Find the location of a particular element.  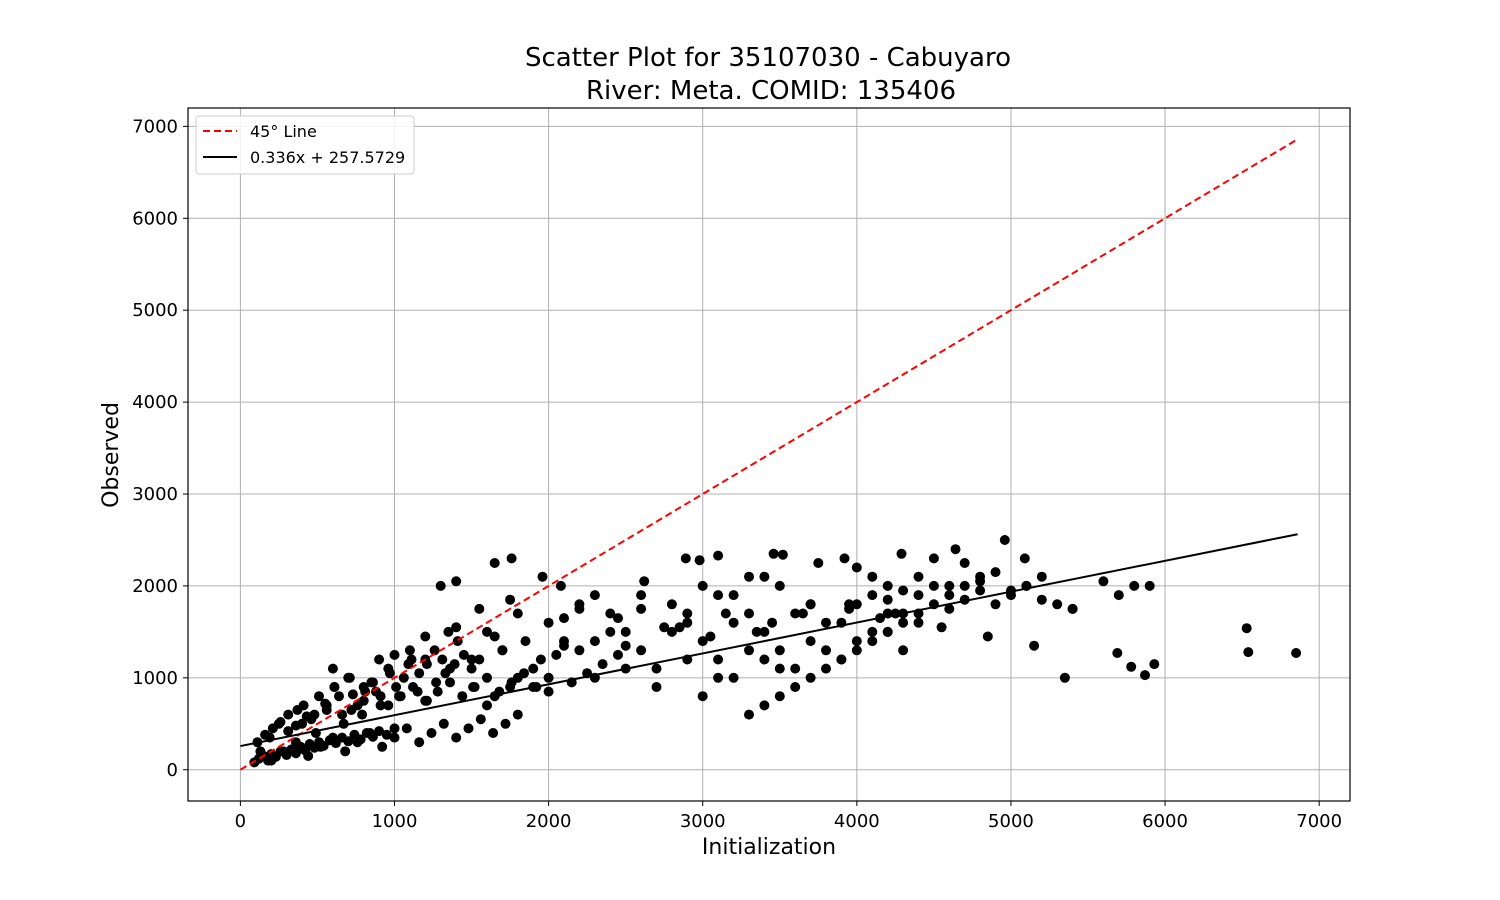

x-tick-label: 4000 is located at coordinates (857, 821).